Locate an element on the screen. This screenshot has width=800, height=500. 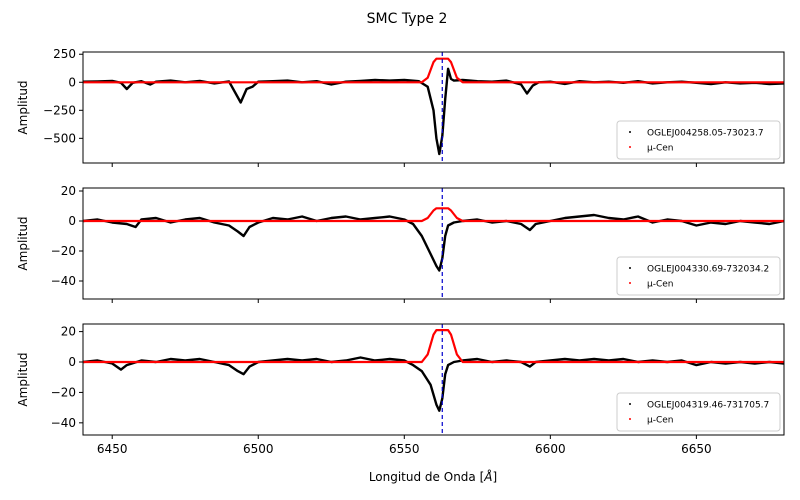
y-tick-label: 20 is located at coordinates (68, 191).